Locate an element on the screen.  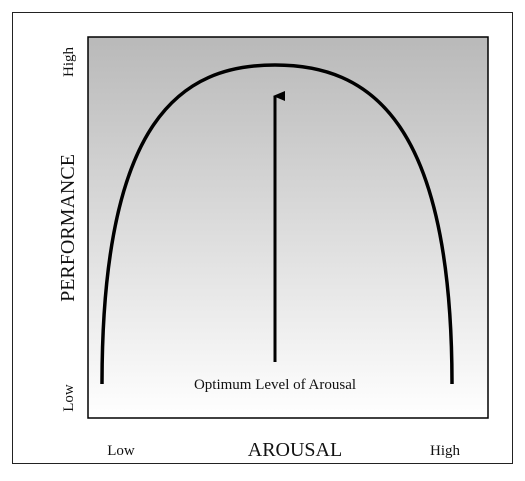
x-label: AROUSAL is located at coordinates (295, 450).